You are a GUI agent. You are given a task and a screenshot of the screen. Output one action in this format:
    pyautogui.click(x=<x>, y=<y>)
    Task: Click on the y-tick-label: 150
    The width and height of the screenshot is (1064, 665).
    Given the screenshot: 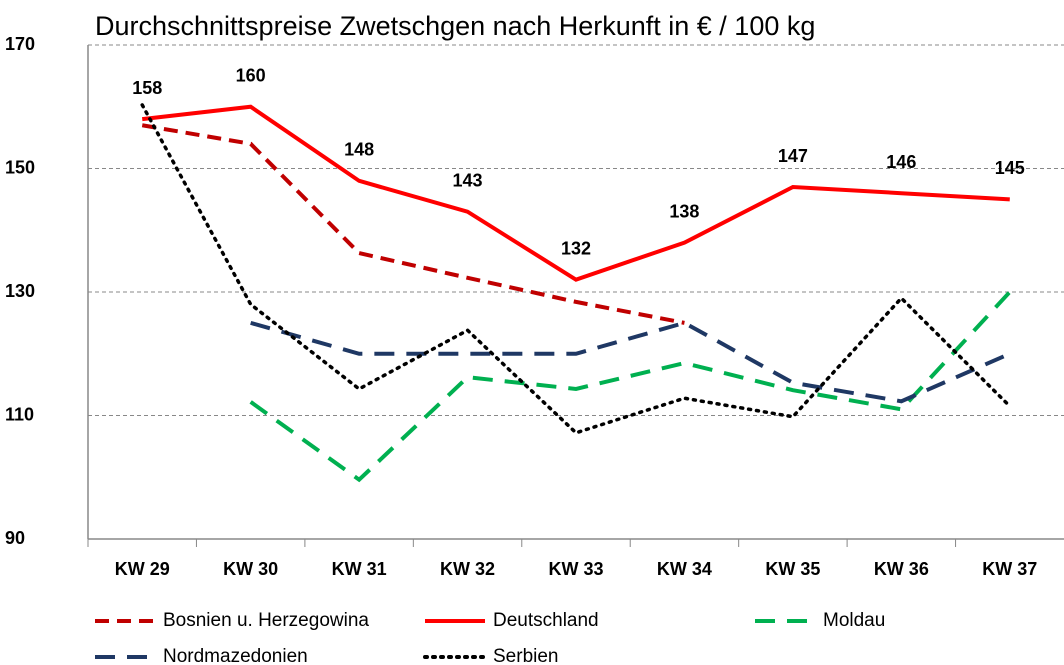 What is the action you would take?
    pyautogui.click(x=20, y=167)
    